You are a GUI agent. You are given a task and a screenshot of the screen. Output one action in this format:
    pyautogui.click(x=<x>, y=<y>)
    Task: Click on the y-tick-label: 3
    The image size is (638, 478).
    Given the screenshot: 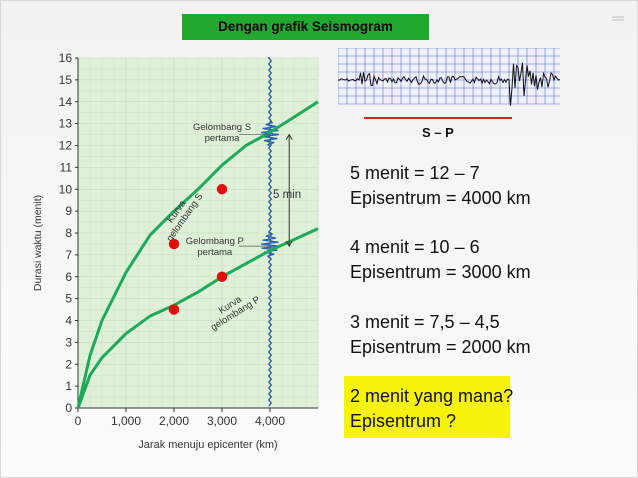 What is the action you would take?
    pyautogui.click(x=68, y=342)
    